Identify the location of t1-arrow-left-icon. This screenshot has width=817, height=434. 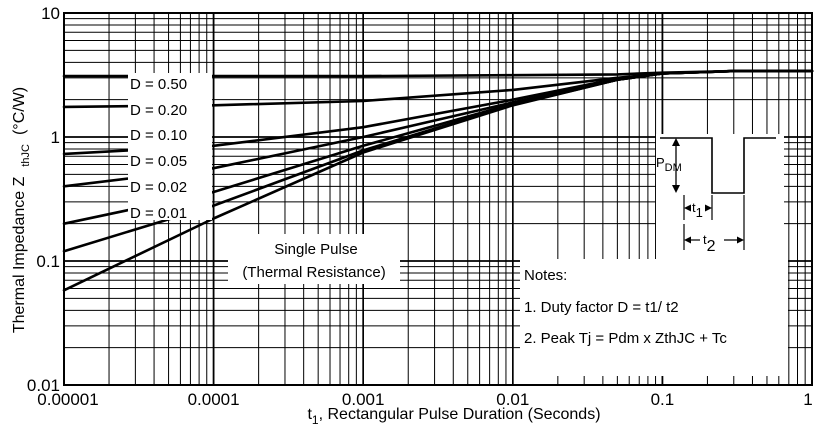
(687, 208).